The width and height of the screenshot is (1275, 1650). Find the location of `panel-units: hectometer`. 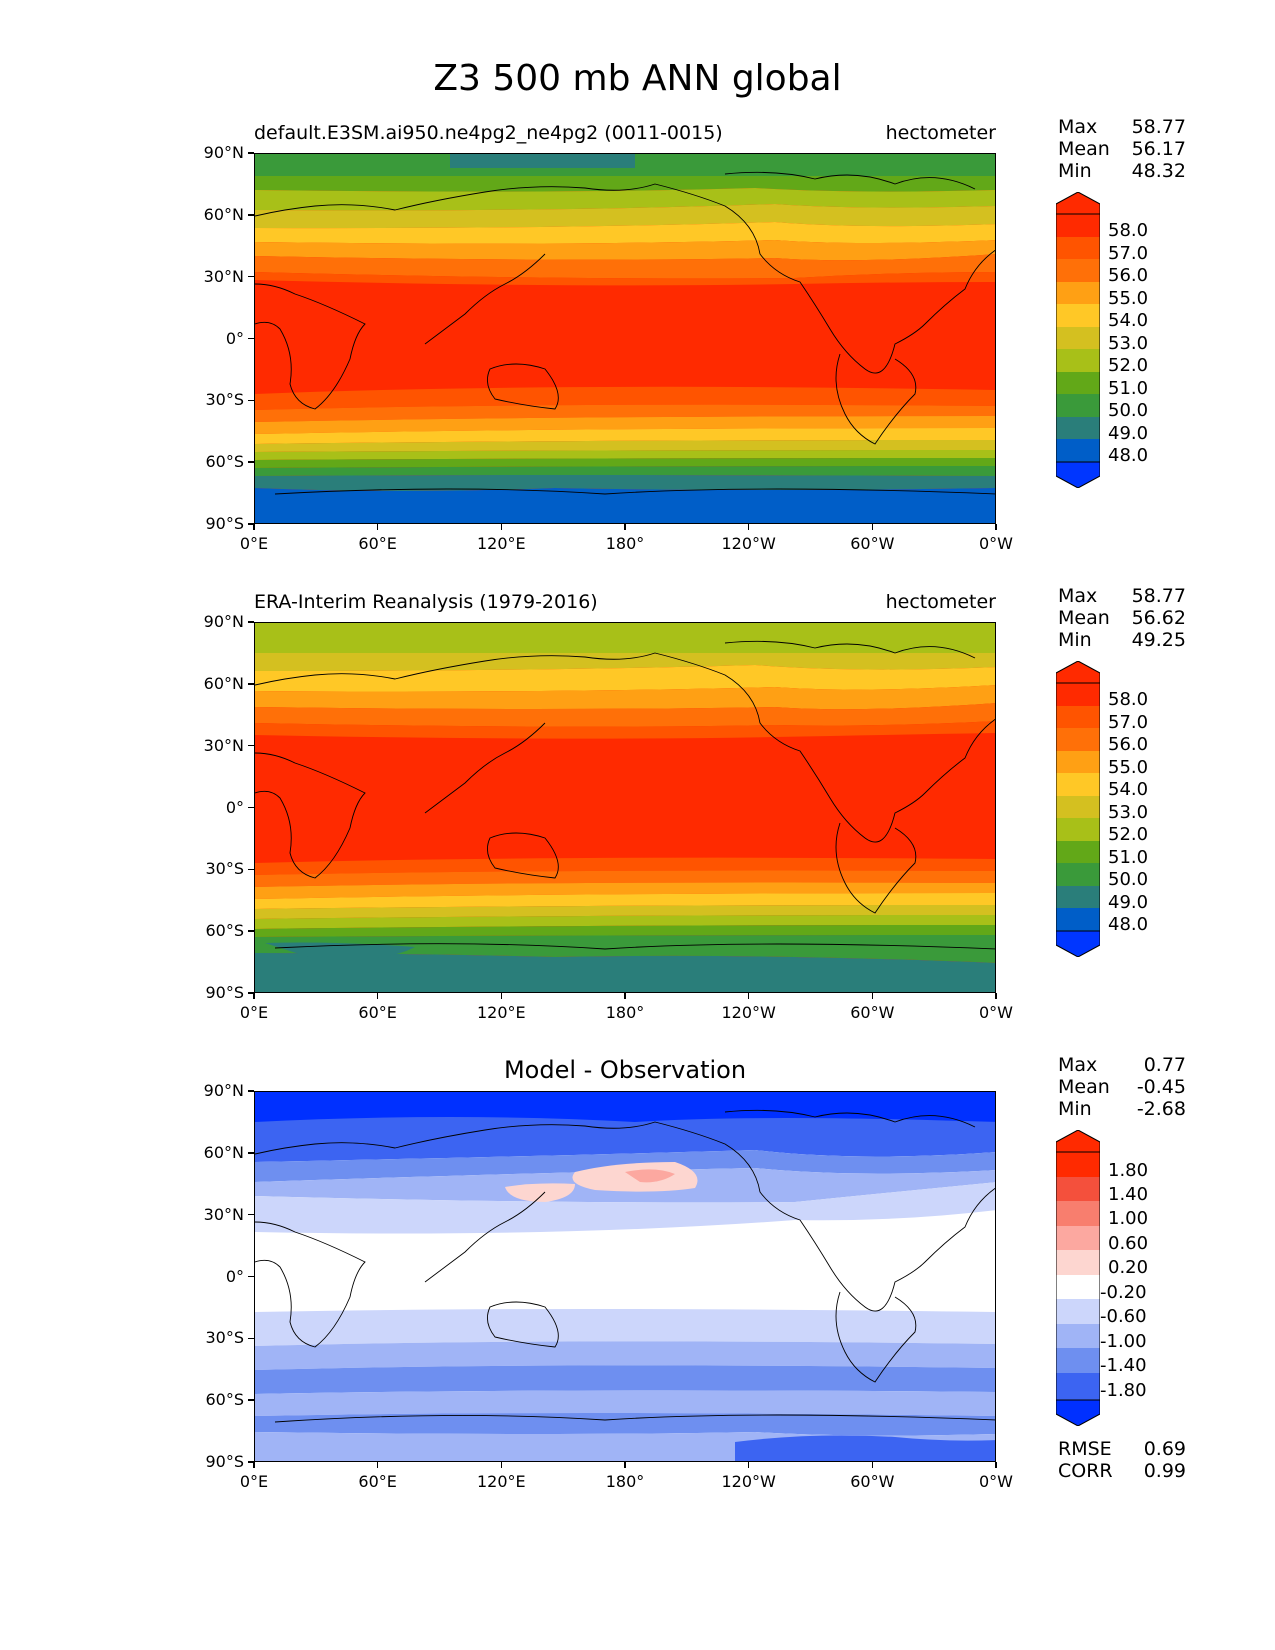

panel-units: hectometer is located at coordinates (940, 133).